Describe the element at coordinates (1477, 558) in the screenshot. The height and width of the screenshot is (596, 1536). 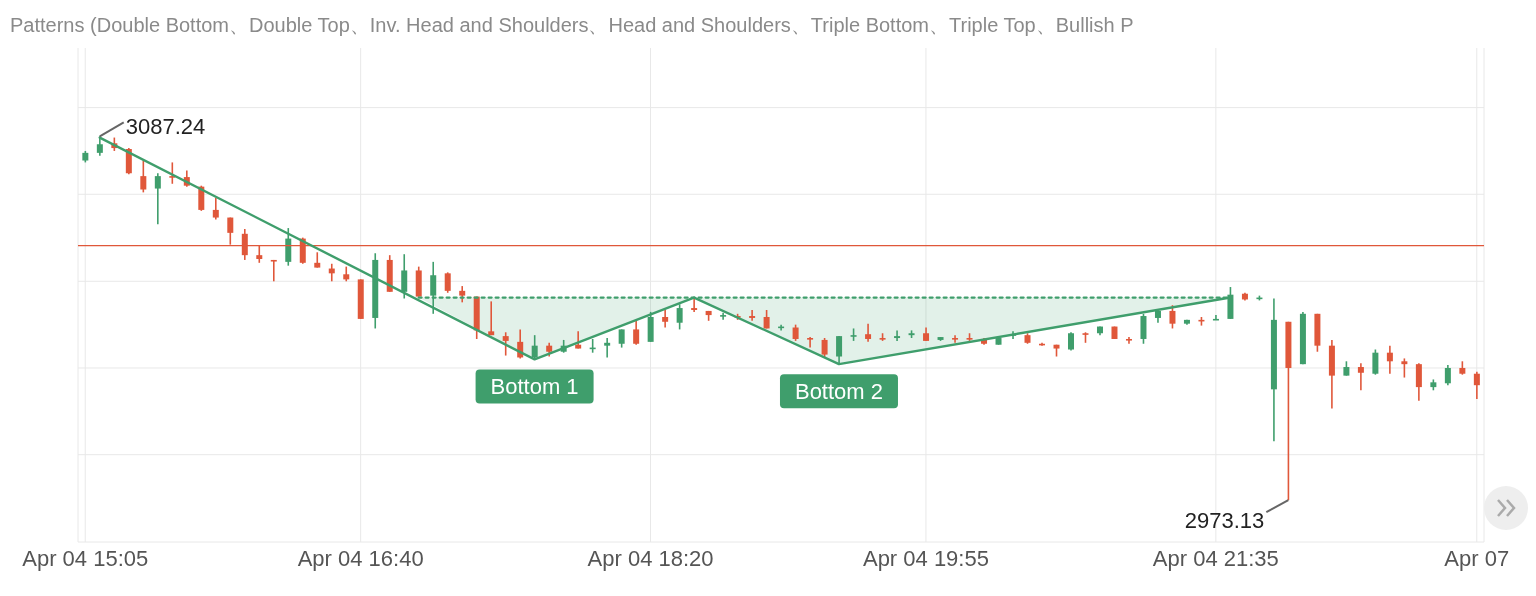
I see `x-tick-label: Apr 07` at that location.